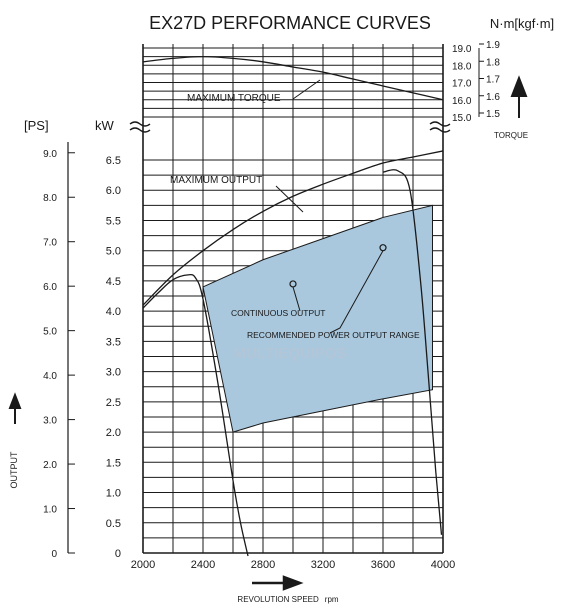  I want to click on ps-tick-label: 2.0, so click(50, 465).